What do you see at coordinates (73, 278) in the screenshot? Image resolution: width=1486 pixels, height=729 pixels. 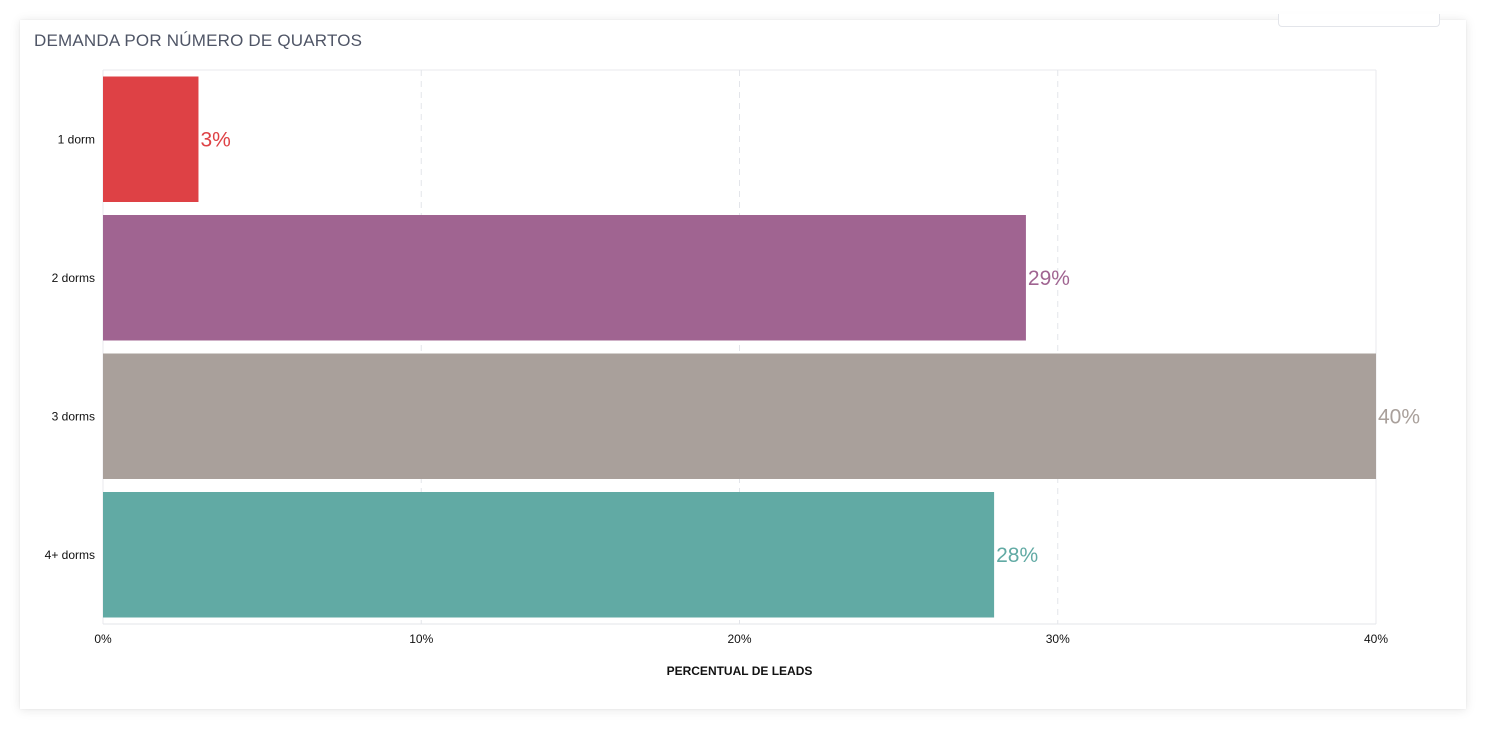 I see `y-tick-label: 2 dorms` at bounding box center [73, 278].